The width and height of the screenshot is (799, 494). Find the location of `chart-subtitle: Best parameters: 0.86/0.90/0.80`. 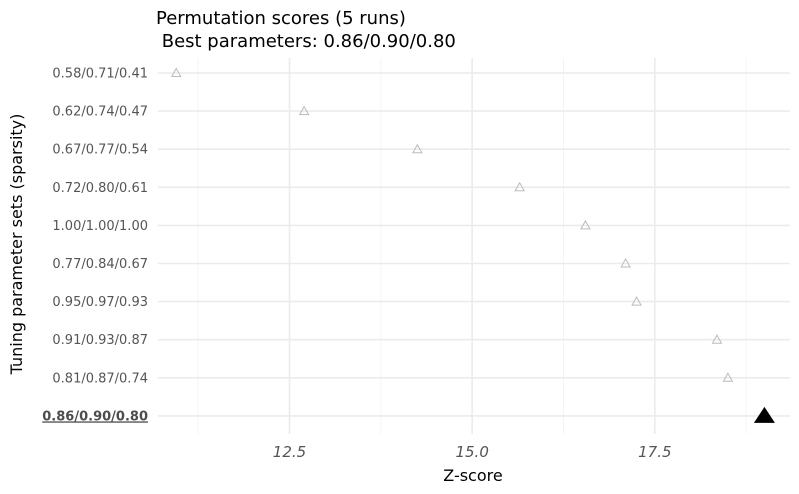

chart-subtitle: Best parameters: 0.86/0.90/0.80 is located at coordinates (306, 41).